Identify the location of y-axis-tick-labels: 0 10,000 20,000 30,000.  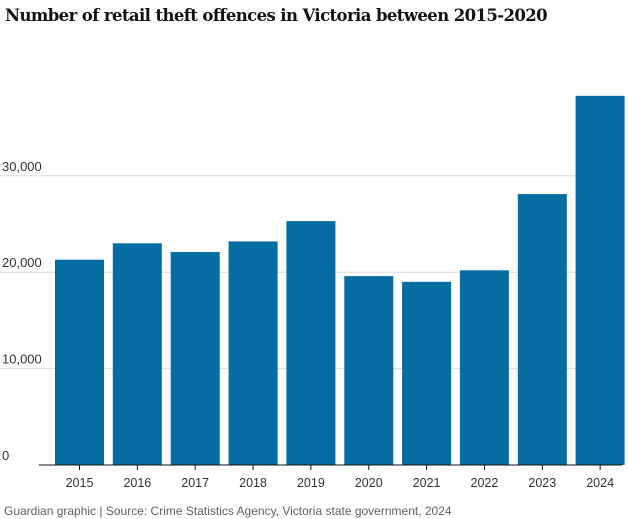
(22, 311).